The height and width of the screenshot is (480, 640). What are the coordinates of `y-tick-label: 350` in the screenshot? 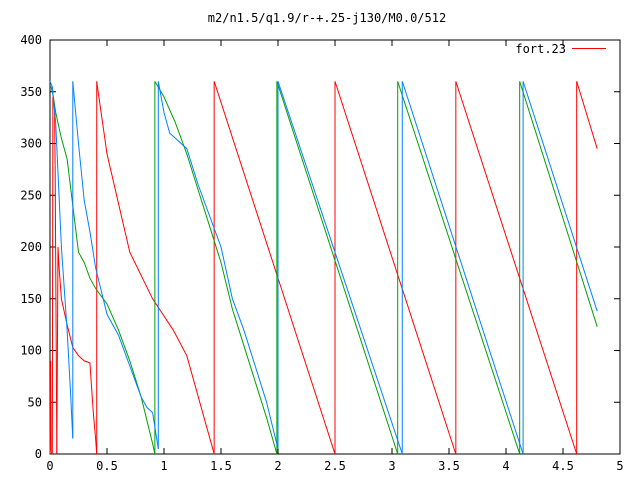 It's located at (31, 92).